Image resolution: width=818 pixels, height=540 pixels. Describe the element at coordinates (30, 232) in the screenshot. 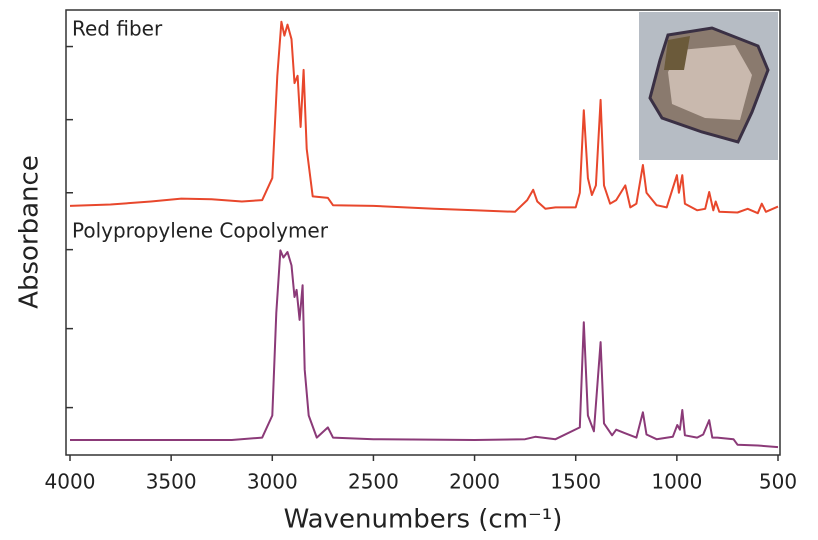

I see `y-axis-label: Absorbance` at that location.